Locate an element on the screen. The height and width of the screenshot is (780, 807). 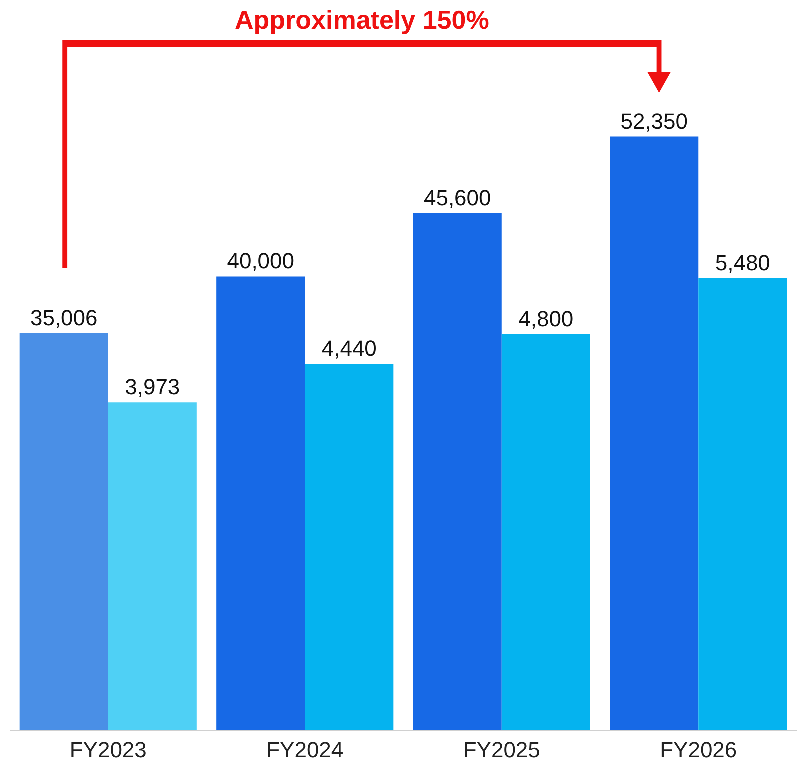
x-tick-label: FY2025 is located at coordinates (501, 749).